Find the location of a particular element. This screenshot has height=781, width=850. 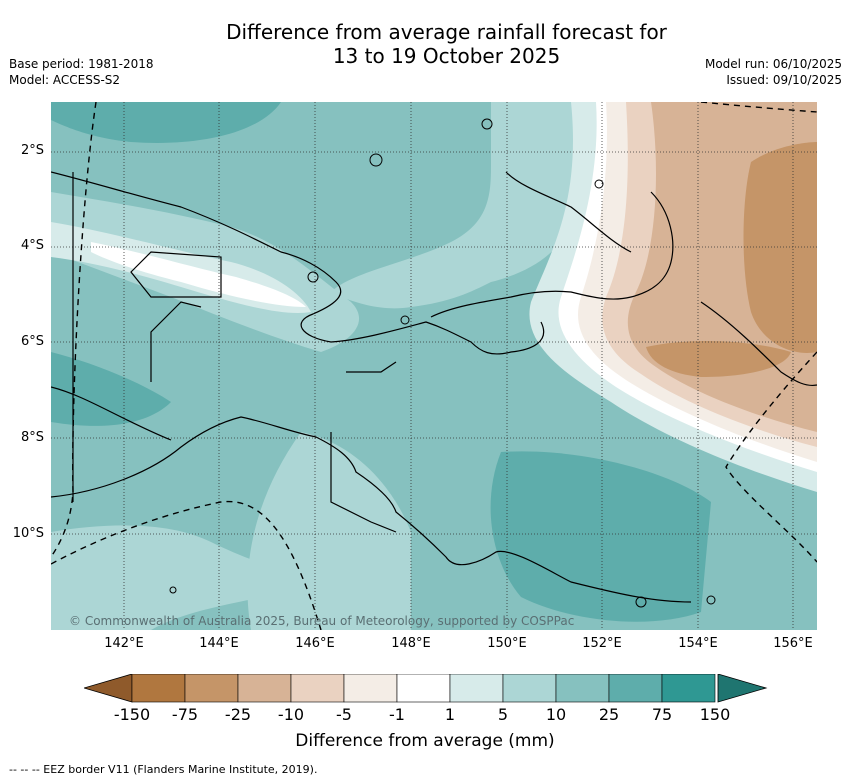

colorbar-tick: -25 is located at coordinates (238, 714).